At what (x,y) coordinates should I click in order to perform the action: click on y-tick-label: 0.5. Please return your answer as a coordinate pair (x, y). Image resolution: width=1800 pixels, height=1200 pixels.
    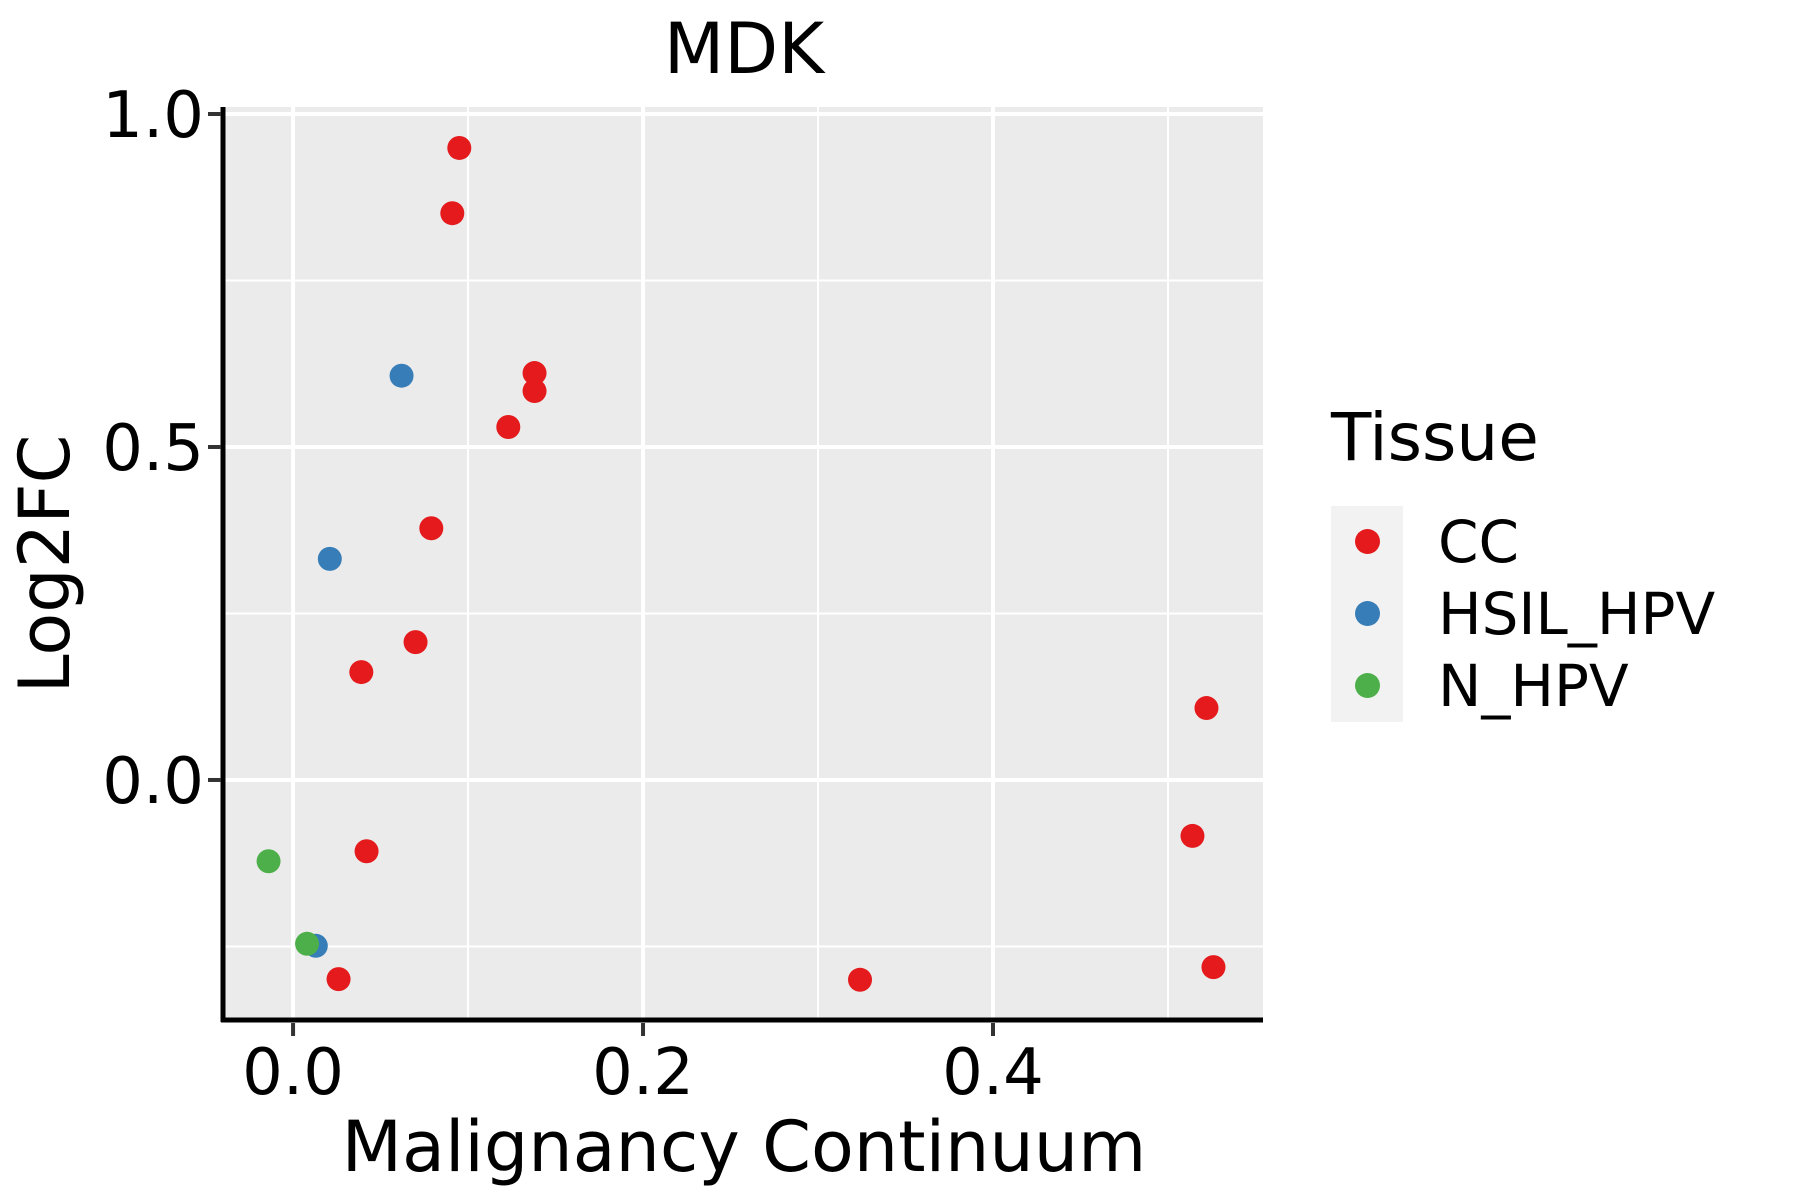
    Looking at the image, I should click on (153, 449).